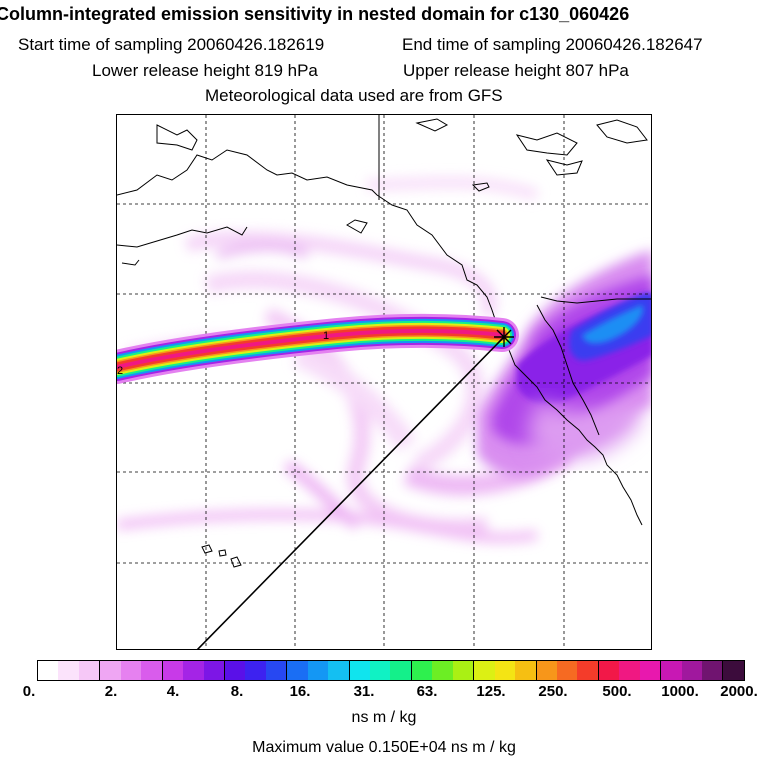  I want to click on plume-label-2: 2, so click(120, 371).